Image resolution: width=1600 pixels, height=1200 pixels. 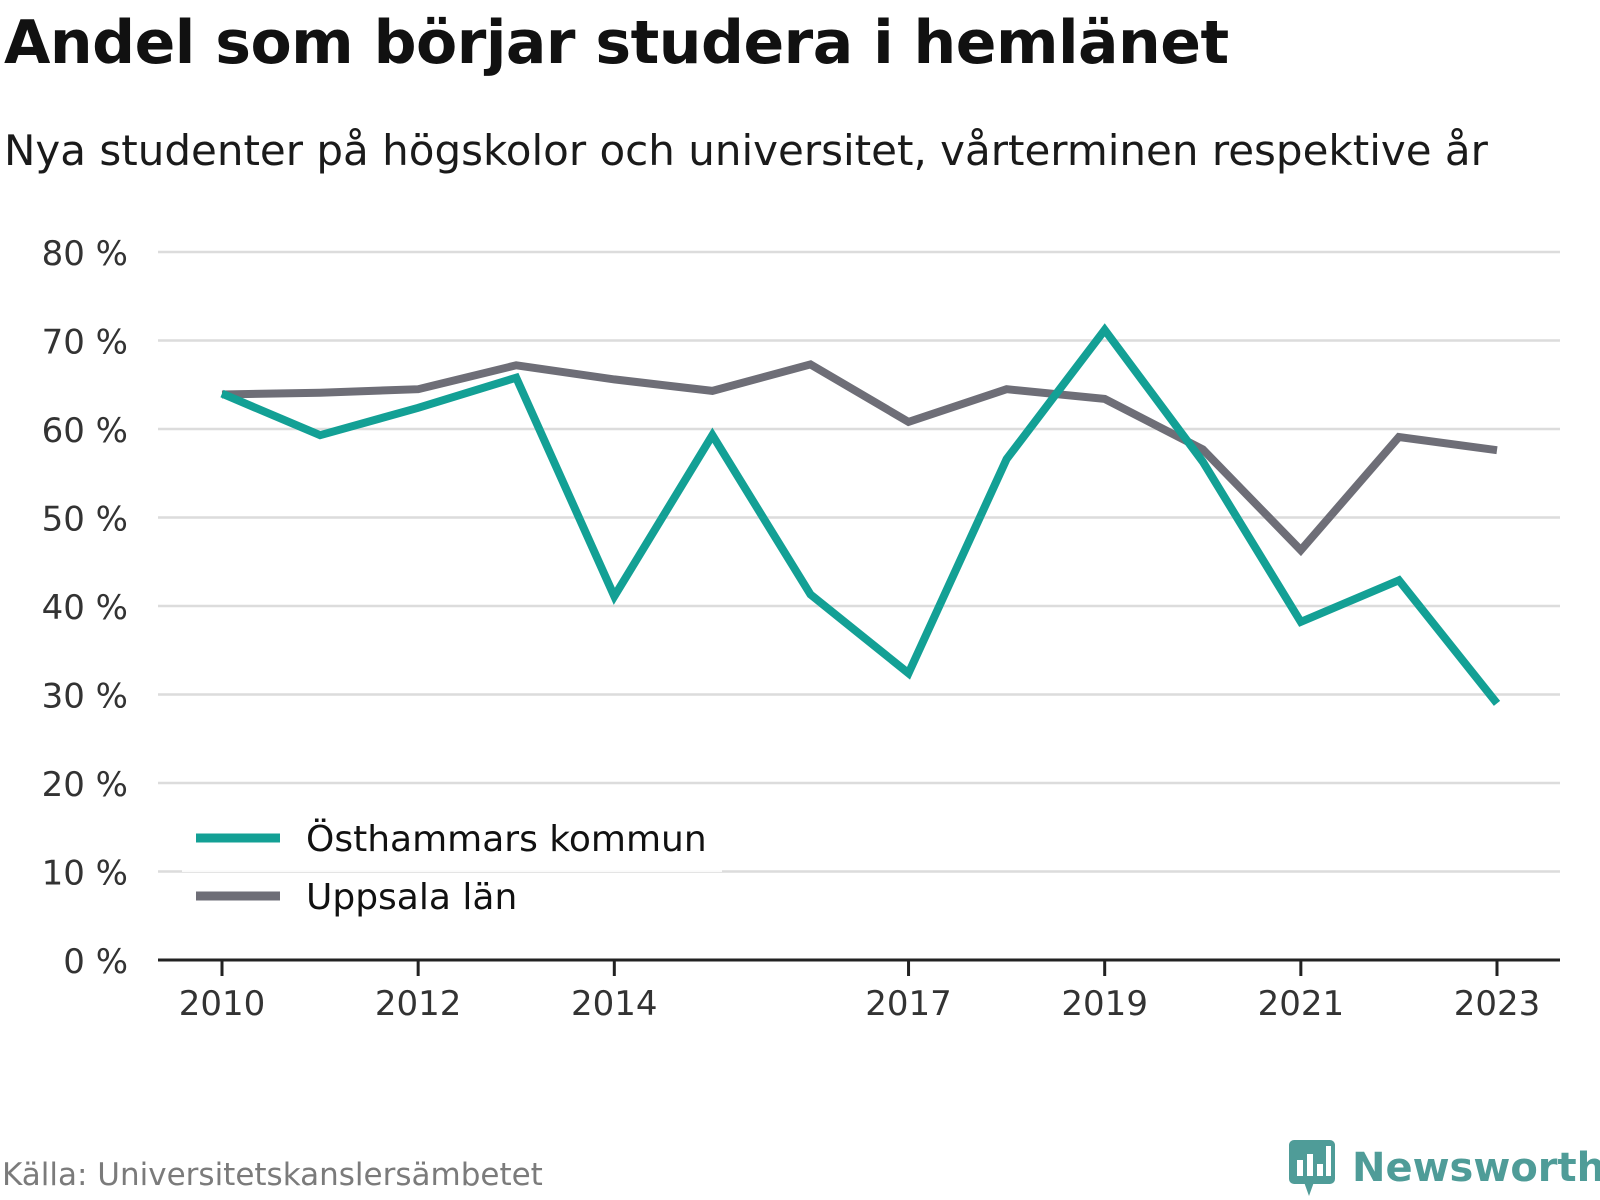 I want to click on series-line, so click(x=859, y=458).